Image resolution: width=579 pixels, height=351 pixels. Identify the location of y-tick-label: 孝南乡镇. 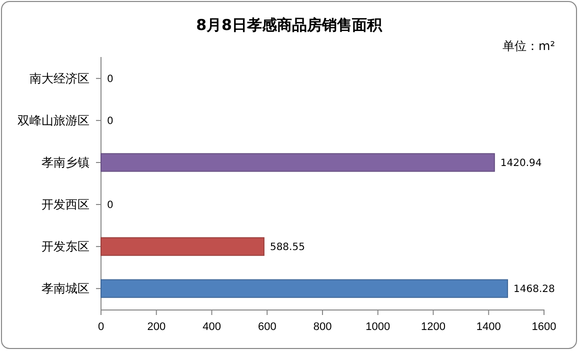
(65, 162).